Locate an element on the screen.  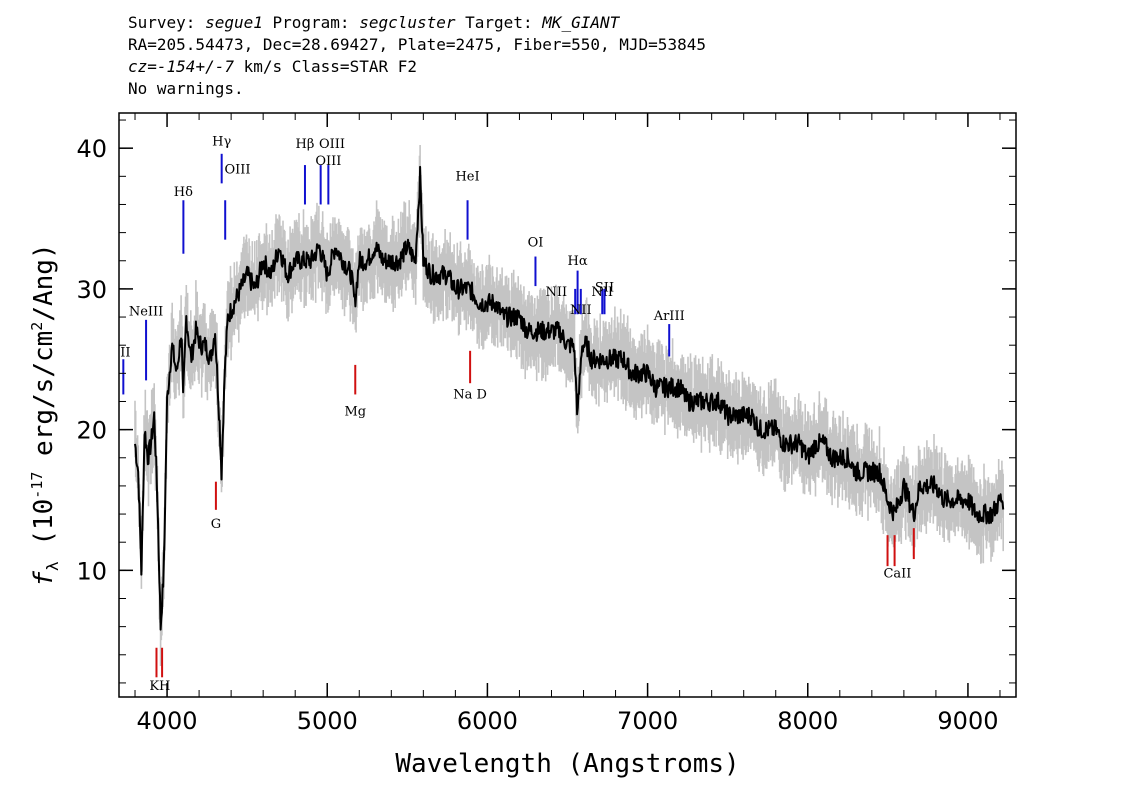
target-label: Target: is located at coordinates (499, 22).